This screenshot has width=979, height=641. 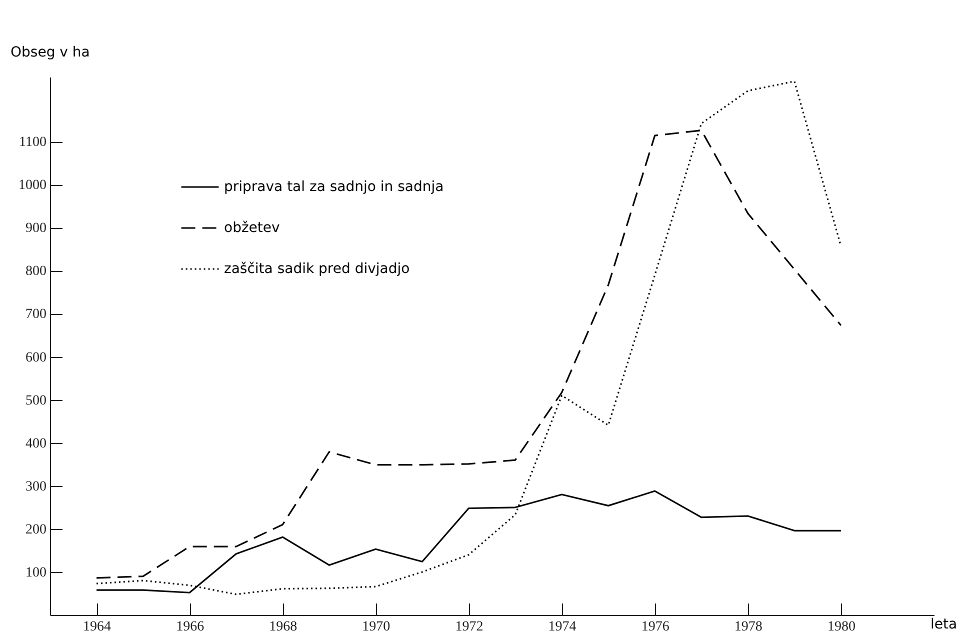 What do you see at coordinates (334, 187) in the screenshot?
I see `legend-label: priprava tal za sadnjo in sadnja` at bounding box center [334, 187].